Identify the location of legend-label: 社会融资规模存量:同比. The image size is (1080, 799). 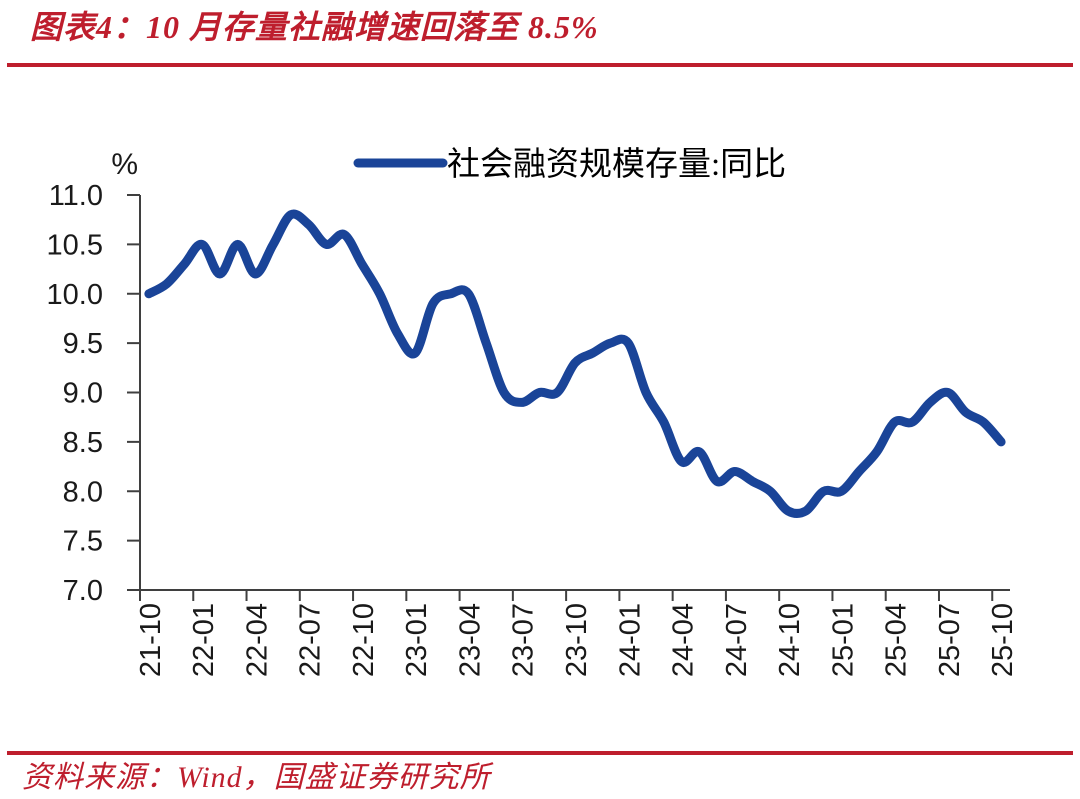
(616, 164).